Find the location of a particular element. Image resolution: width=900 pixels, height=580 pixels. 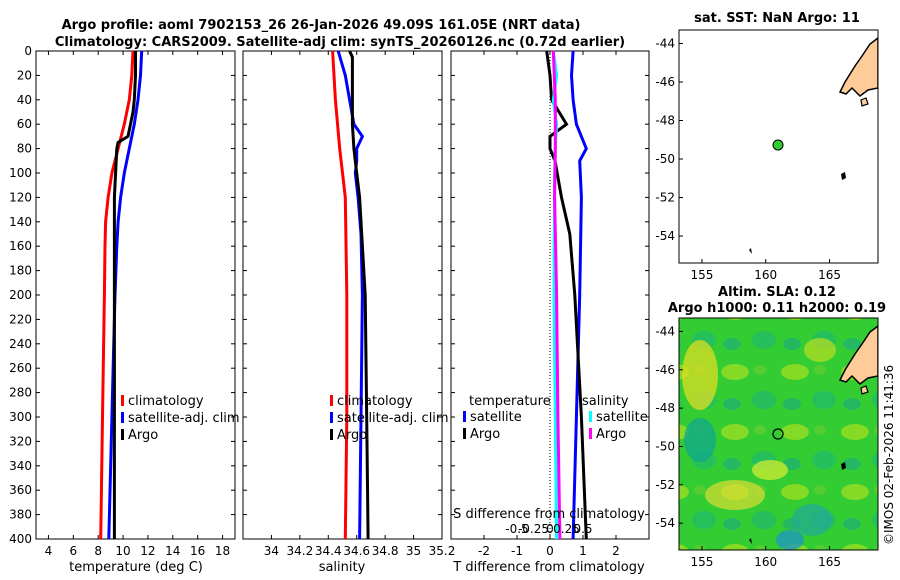

sst-map-land is located at coordinates (813, 145).